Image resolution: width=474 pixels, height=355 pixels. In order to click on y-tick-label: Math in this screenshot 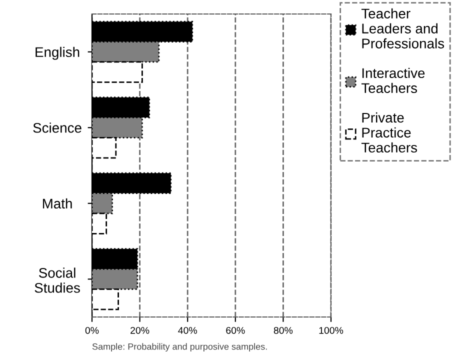, I will do `click(57, 203)`.